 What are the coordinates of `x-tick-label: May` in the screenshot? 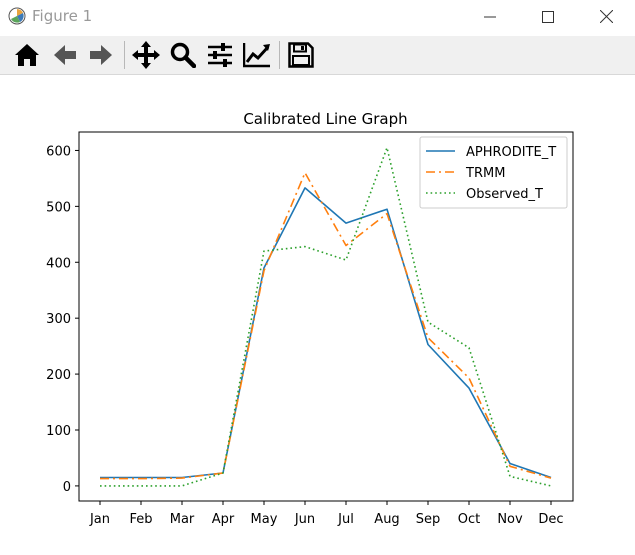 It's located at (264, 519).